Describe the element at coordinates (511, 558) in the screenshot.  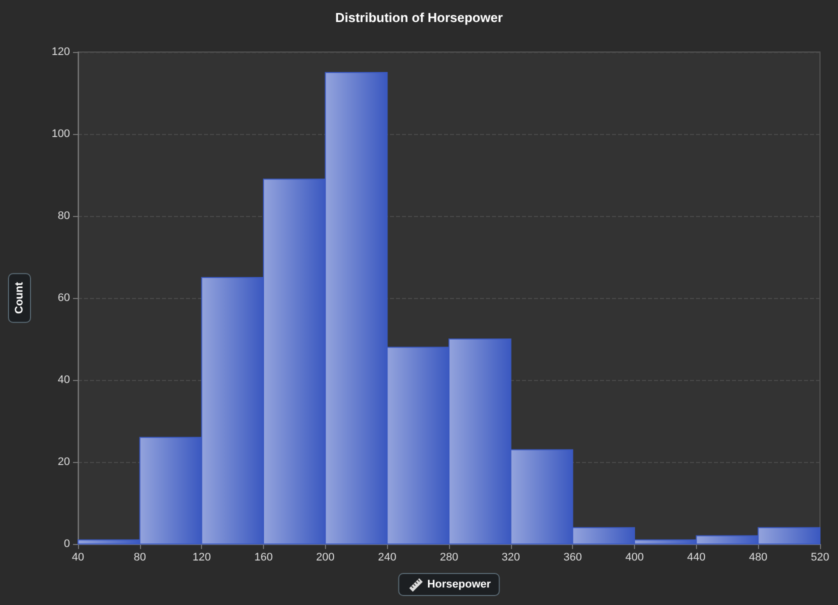
I see `x-tick-label: 320` at that location.